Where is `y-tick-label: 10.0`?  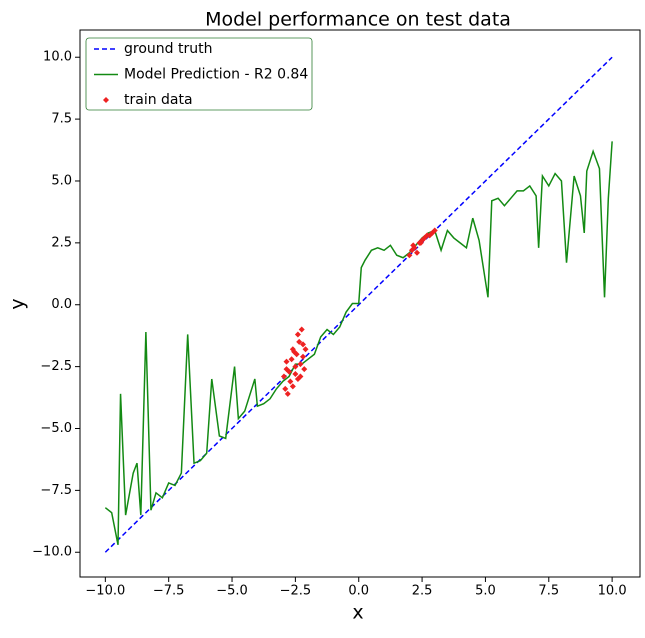
y-tick-label: 10.0 is located at coordinates (57, 57).